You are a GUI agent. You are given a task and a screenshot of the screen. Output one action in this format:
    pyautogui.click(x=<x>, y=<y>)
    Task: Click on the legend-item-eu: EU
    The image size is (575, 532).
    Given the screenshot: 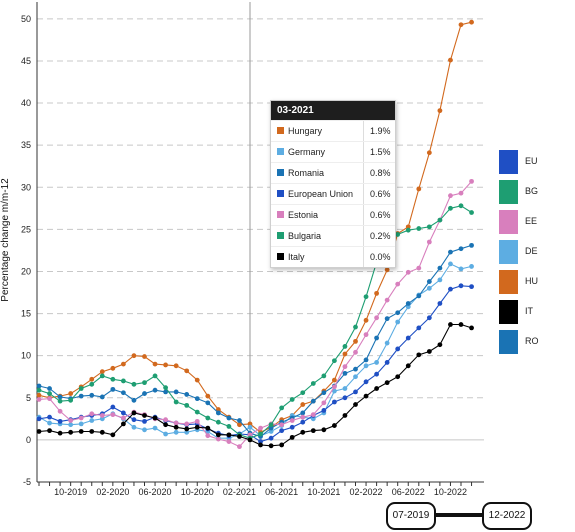 What is the action you would take?
    pyautogui.click(x=529, y=165)
    